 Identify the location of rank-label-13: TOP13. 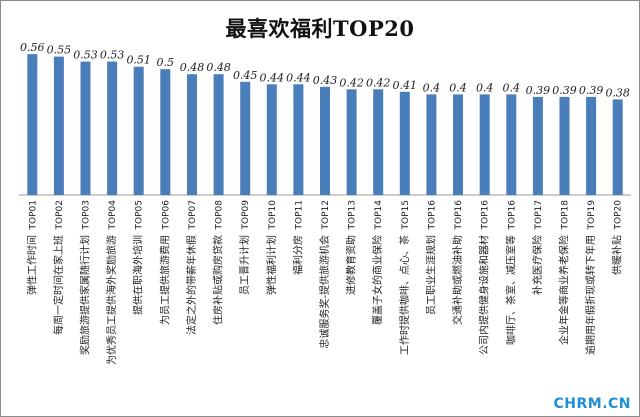
(353, 215).